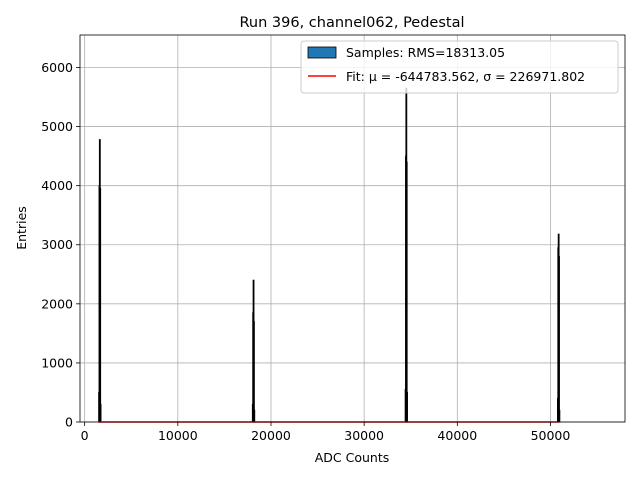  Describe the element at coordinates (57, 126) in the screenshot. I see `y-tick-label: 5000` at that location.